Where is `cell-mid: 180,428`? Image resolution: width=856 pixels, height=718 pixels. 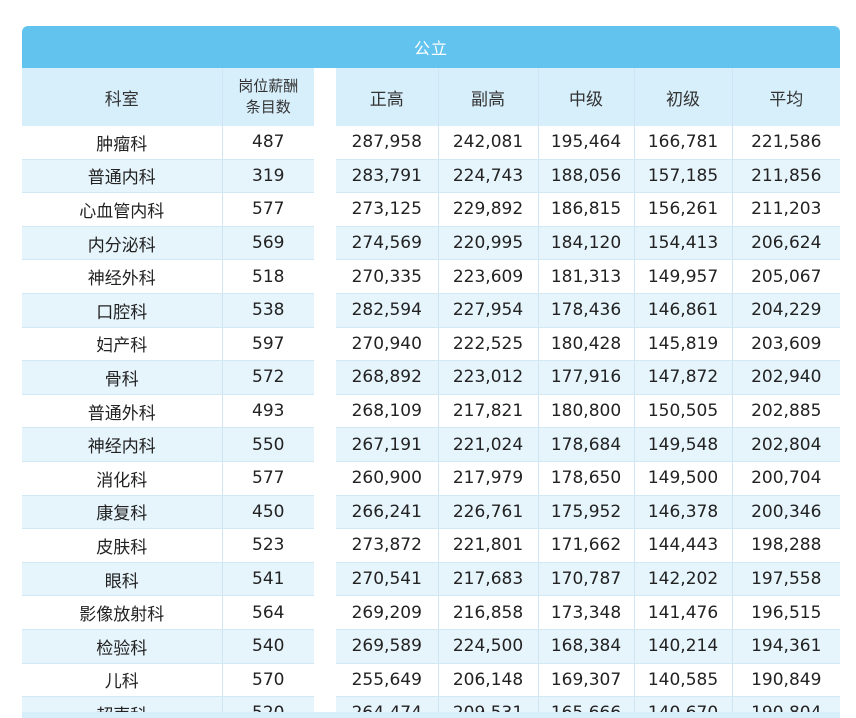 cell-mid: 180,428 is located at coordinates (585, 344).